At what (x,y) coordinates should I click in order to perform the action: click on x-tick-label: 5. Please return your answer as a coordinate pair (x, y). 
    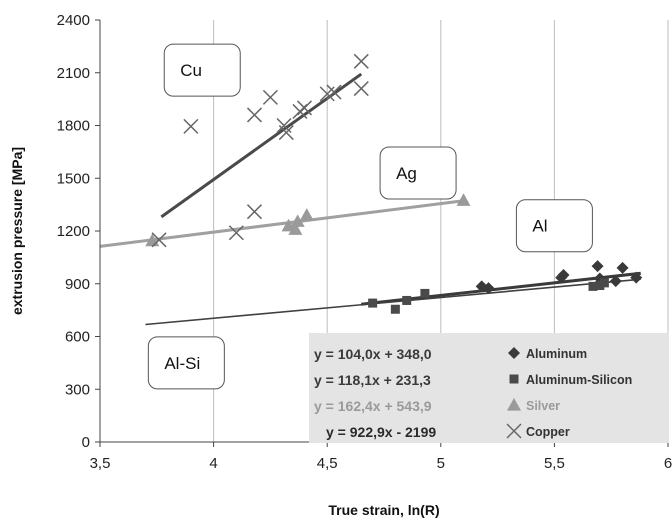
    Looking at the image, I should click on (441, 463).